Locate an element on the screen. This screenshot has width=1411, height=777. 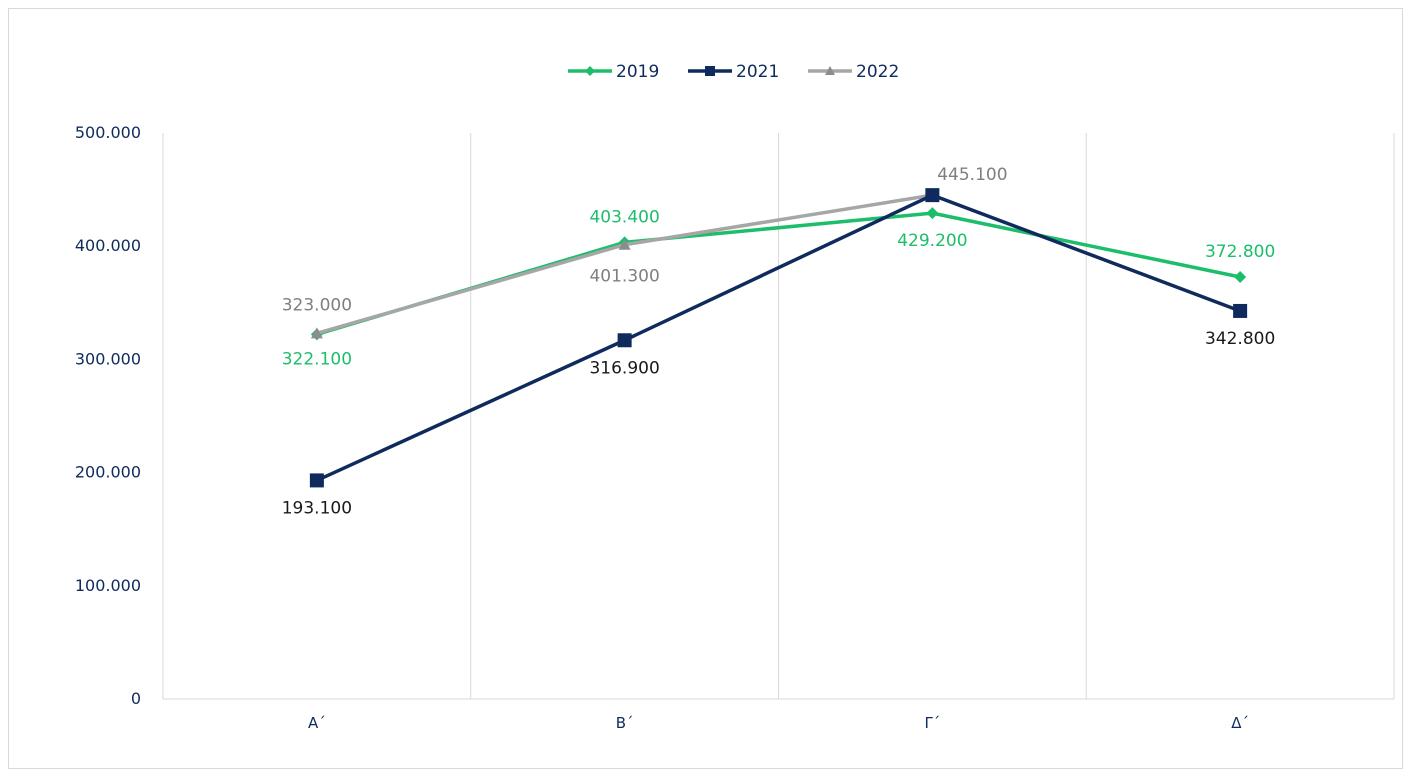
legend-item-2019: 2019 is located at coordinates (613, 72).